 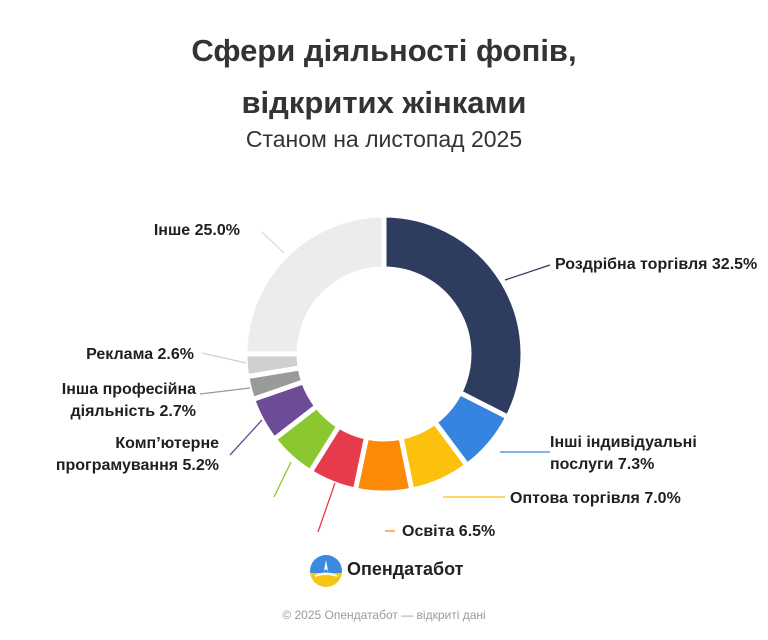 I want to click on slice-label-line: Інше 25.0%, so click(x=196, y=230).